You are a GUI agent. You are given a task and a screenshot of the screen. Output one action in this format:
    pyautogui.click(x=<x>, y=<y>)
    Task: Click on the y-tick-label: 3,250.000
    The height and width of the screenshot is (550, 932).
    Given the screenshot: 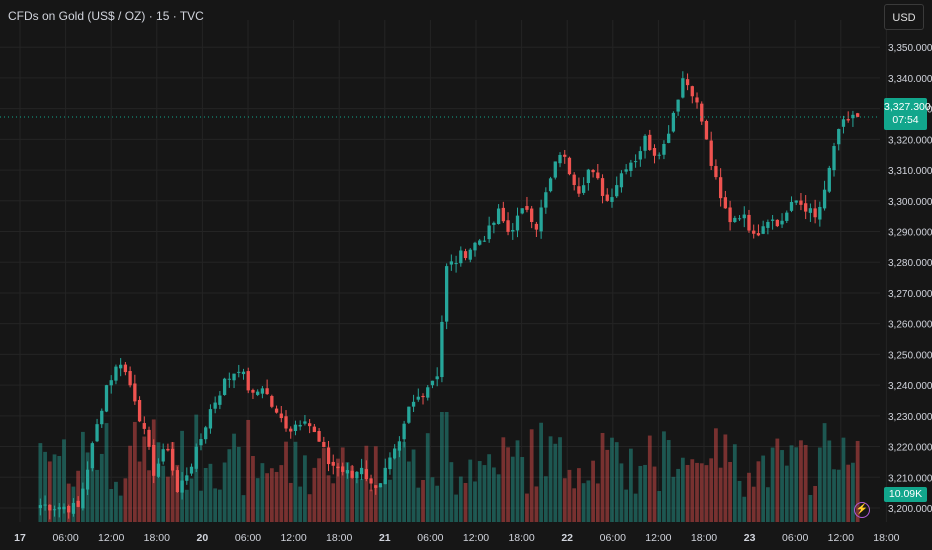 What is the action you would take?
    pyautogui.click(x=910, y=355)
    